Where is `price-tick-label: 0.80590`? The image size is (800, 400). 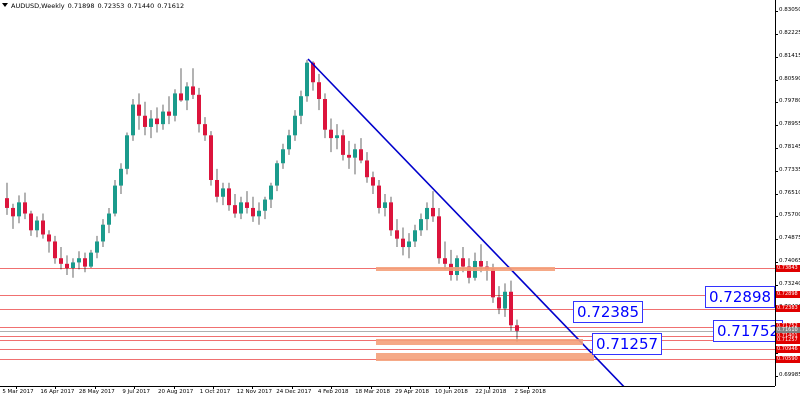 price-tick-label: 0.80590 is located at coordinates (789, 78).